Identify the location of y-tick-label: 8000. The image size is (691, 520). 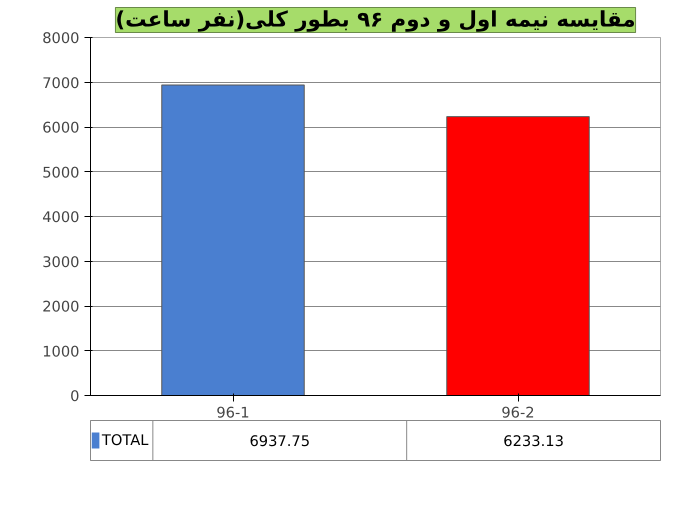
(61, 38).